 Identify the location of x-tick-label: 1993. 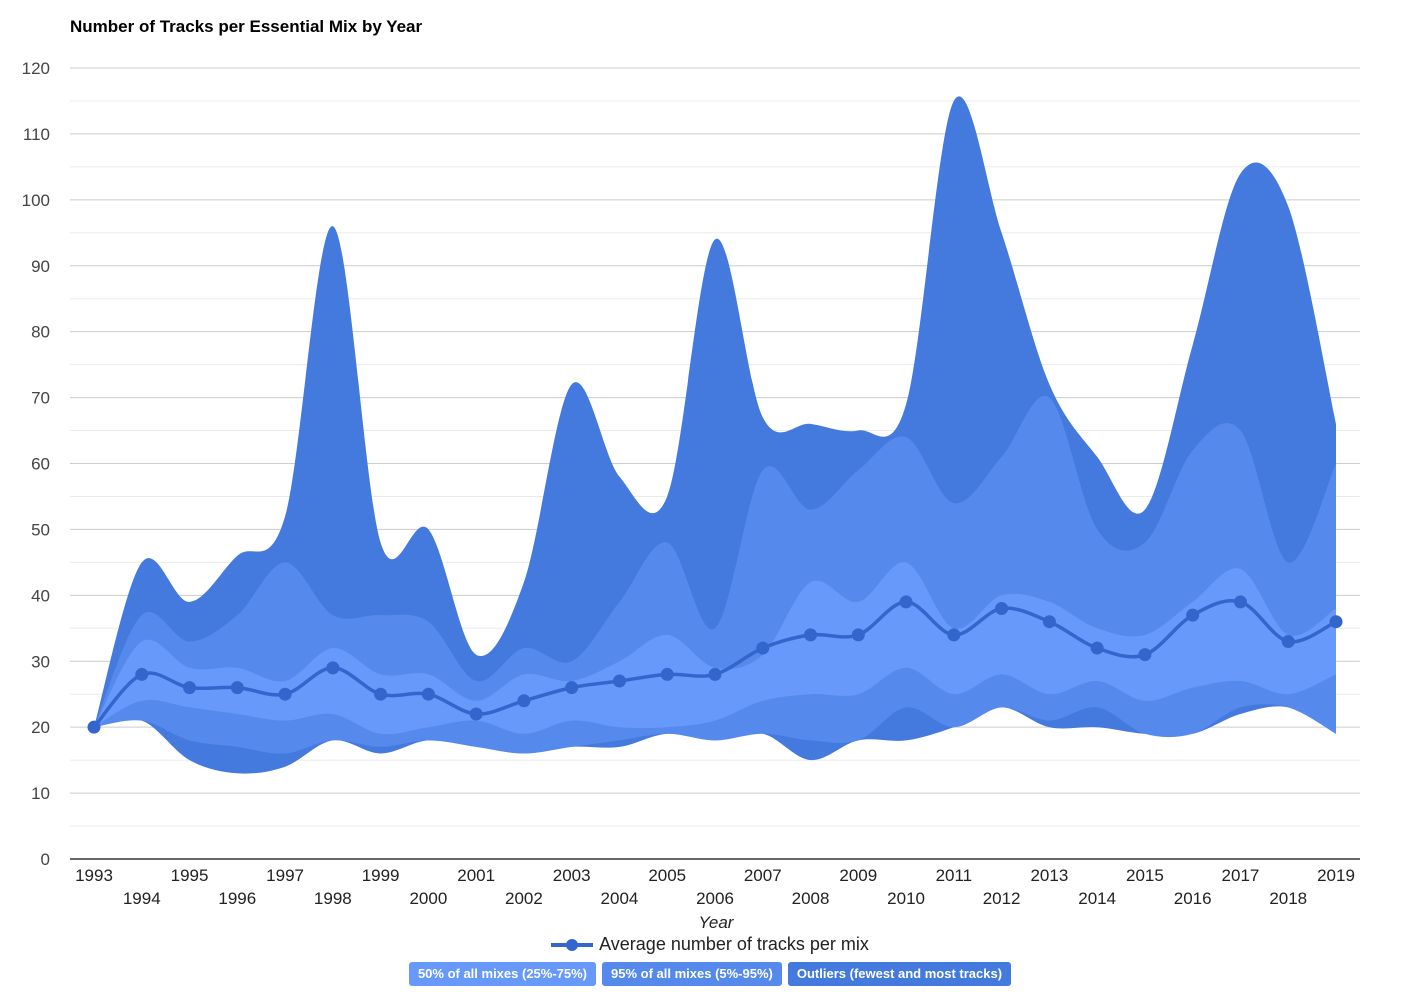
(94, 875).